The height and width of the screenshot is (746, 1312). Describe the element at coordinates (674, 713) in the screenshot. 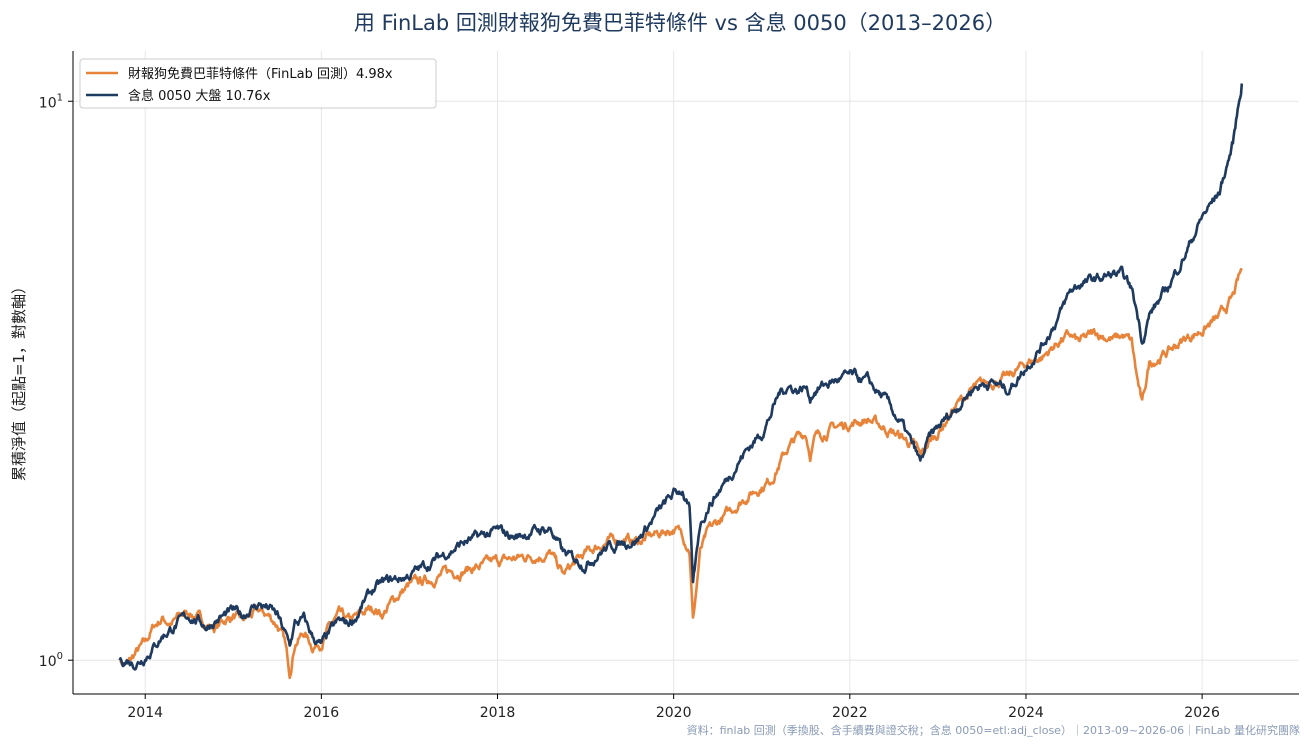

I see `x-tick-label: 2020` at that location.